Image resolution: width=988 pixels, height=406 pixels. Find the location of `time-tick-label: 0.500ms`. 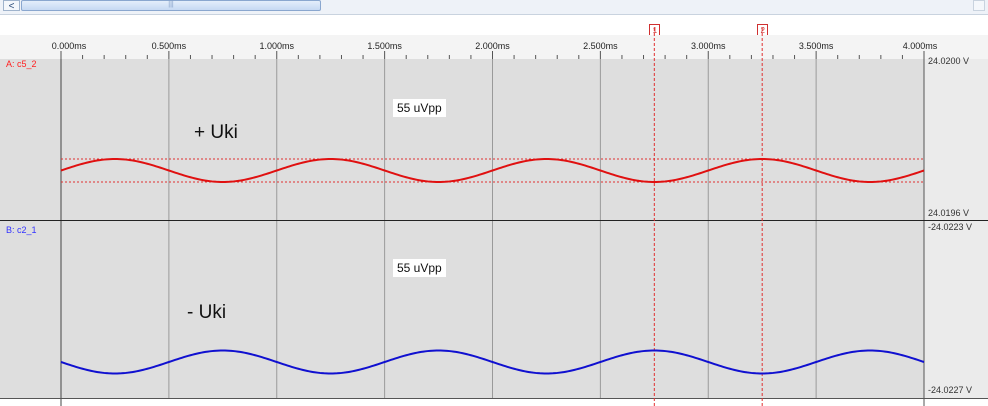

time-tick-label: 0.500ms is located at coordinates (169, 46).